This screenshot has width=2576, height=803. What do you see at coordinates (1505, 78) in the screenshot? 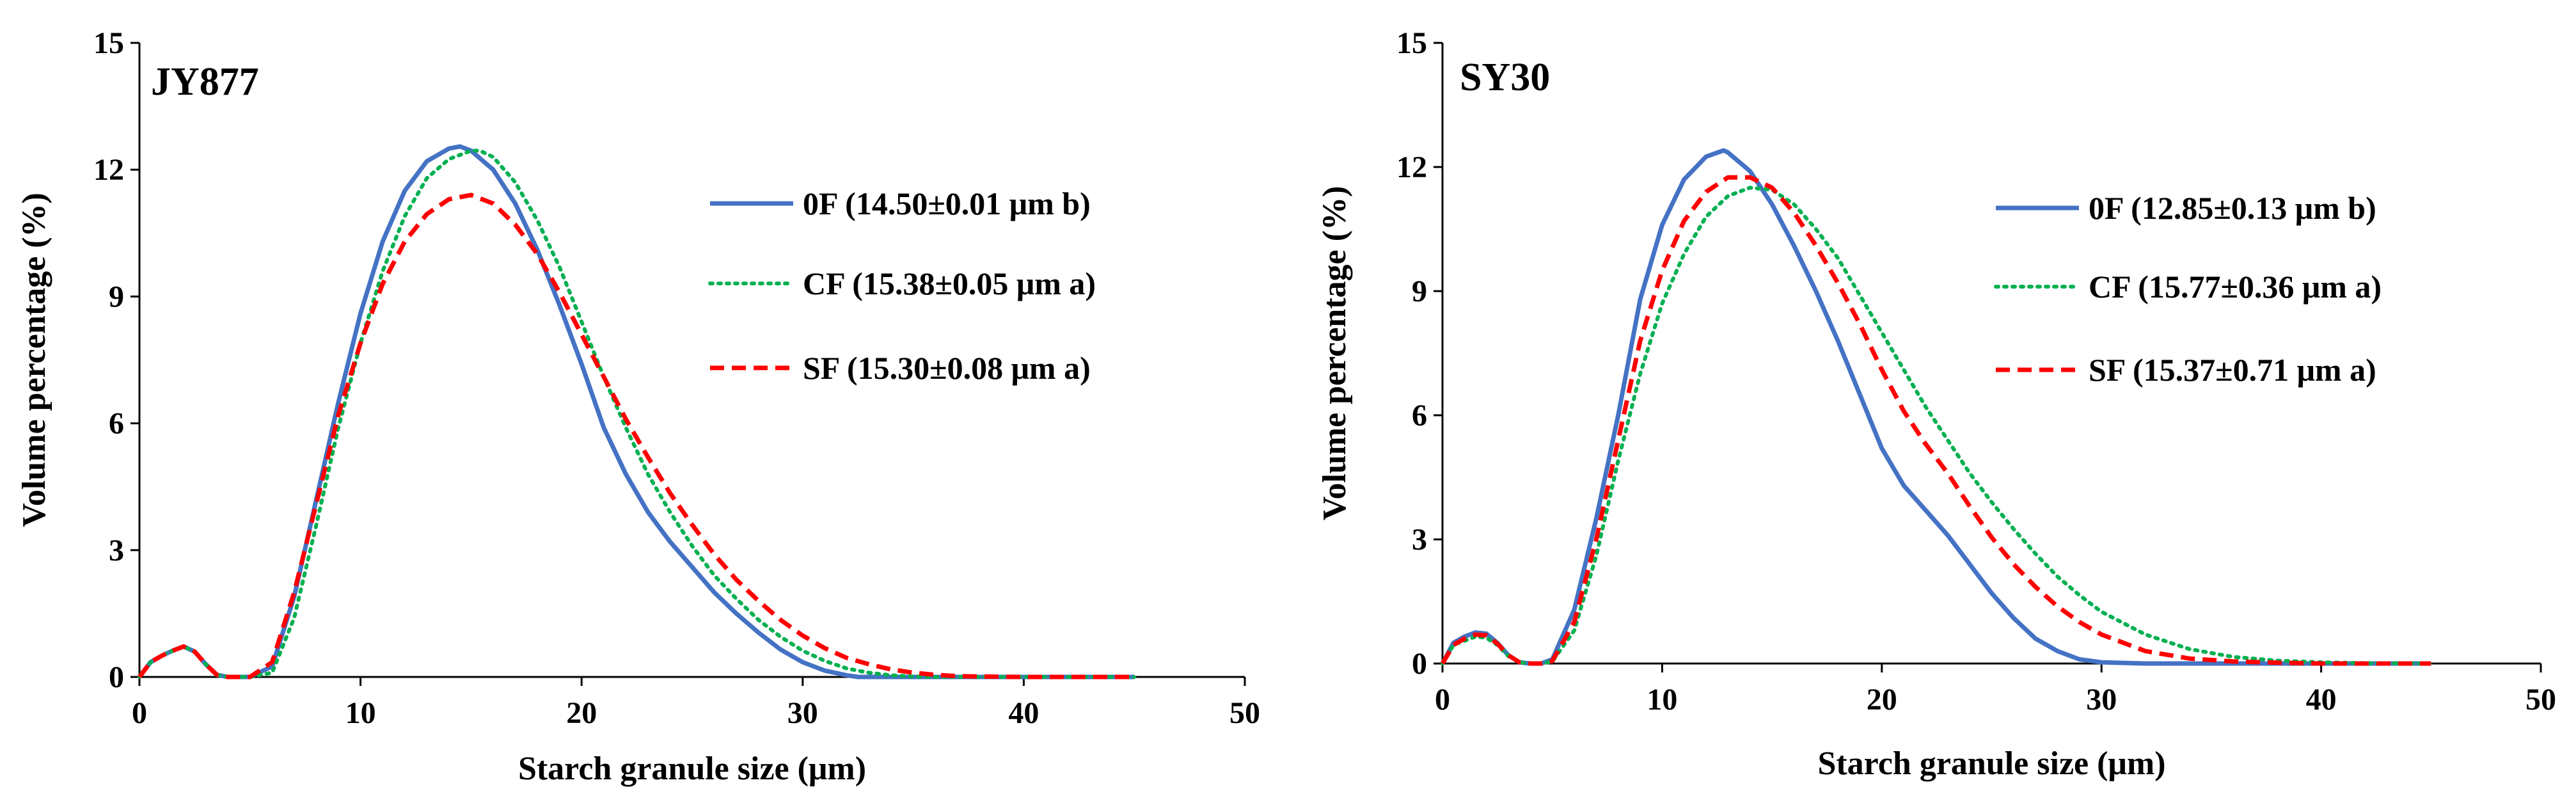
I see `panel-title: SY30` at bounding box center [1505, 78].